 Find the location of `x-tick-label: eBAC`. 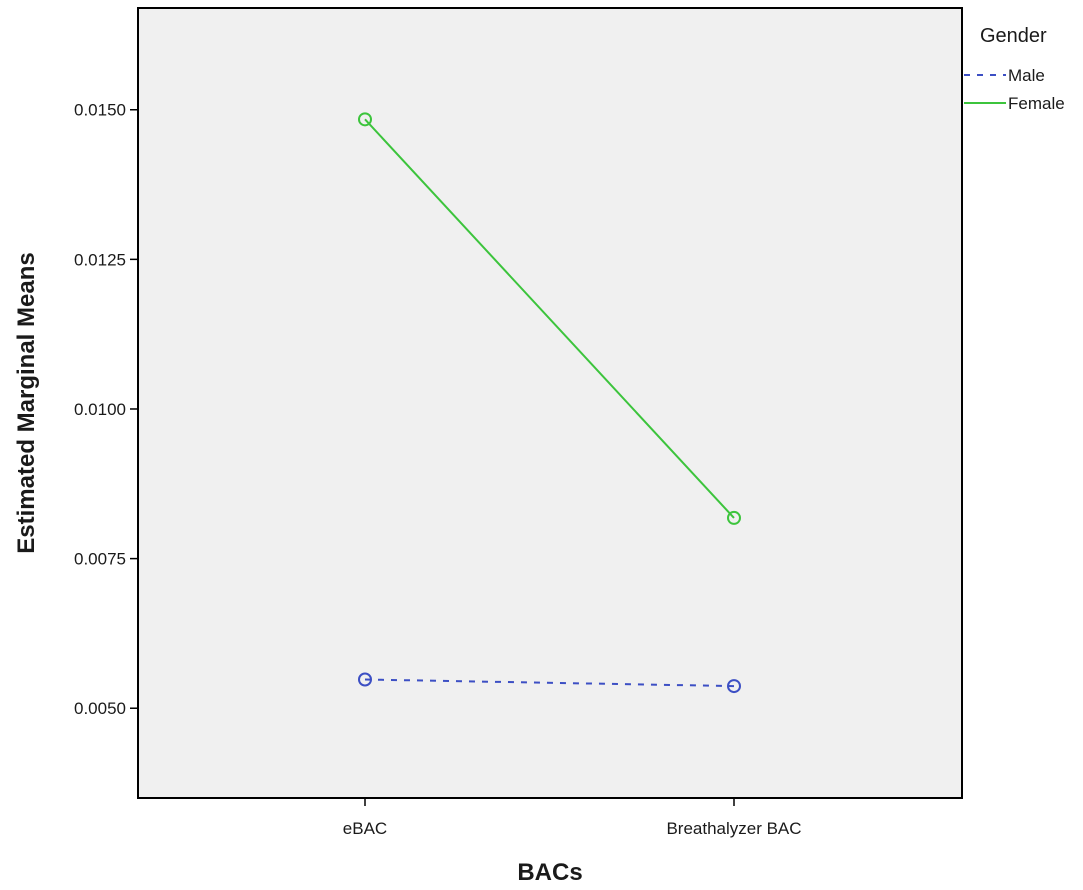

x-tick-label: eBAC is located at coordinates (365, 828).